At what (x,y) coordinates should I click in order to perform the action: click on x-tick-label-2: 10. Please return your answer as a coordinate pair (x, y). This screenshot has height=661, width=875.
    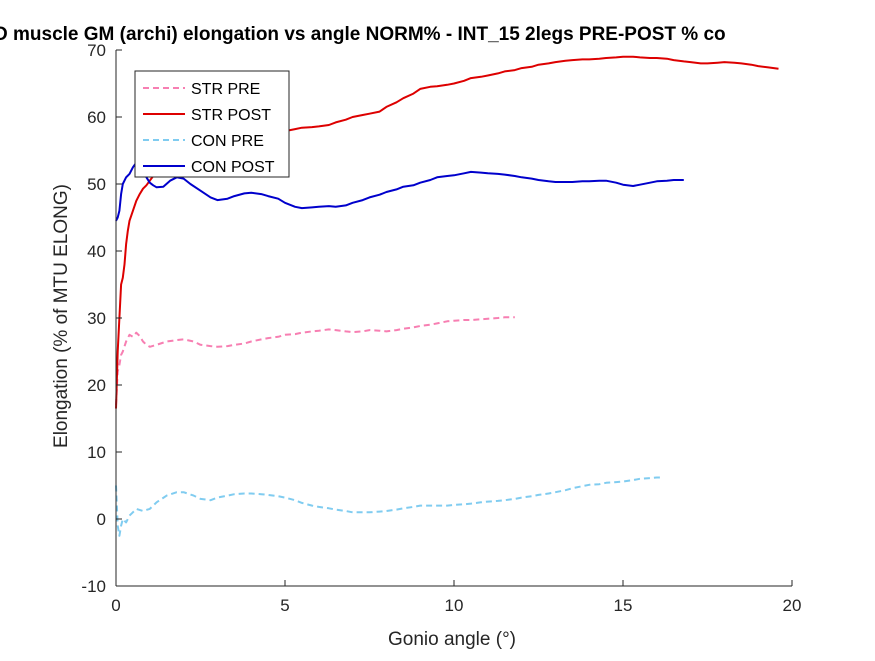
    Looking at the image, I should click on (454, 605).